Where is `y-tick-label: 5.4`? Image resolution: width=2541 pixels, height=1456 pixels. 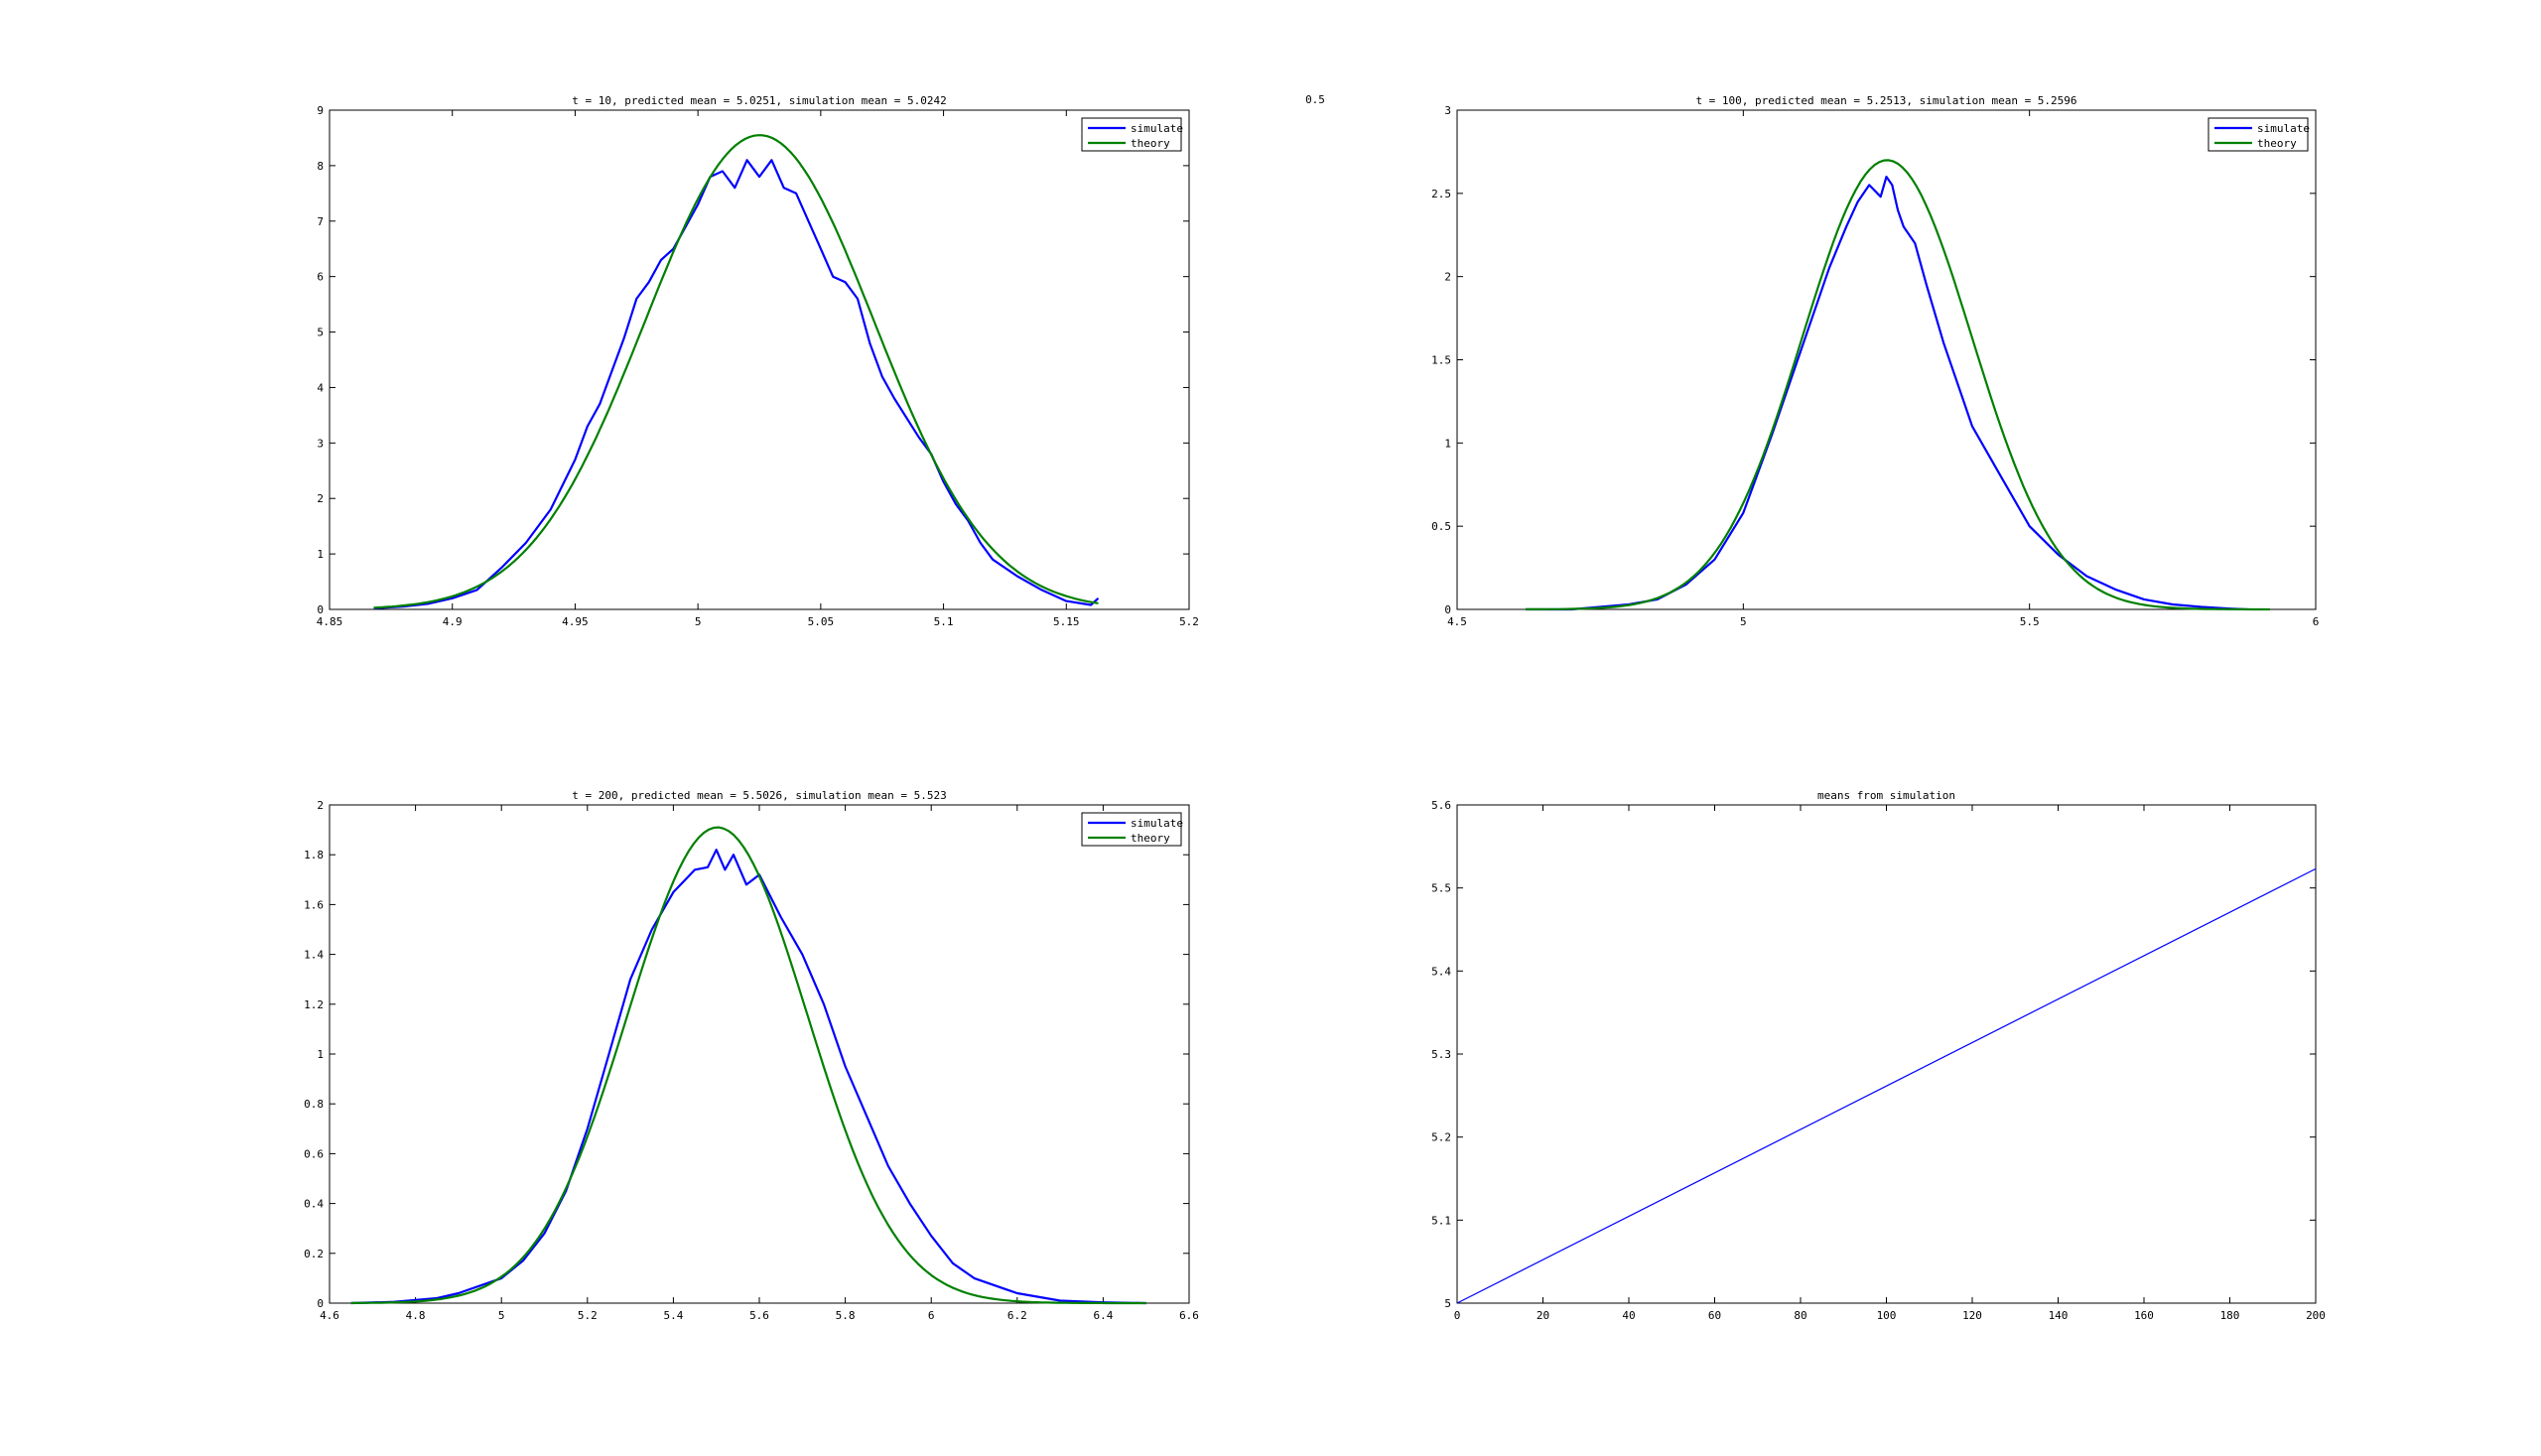
y-tick-label: 5.4 is located at coordinates (1441, 971).